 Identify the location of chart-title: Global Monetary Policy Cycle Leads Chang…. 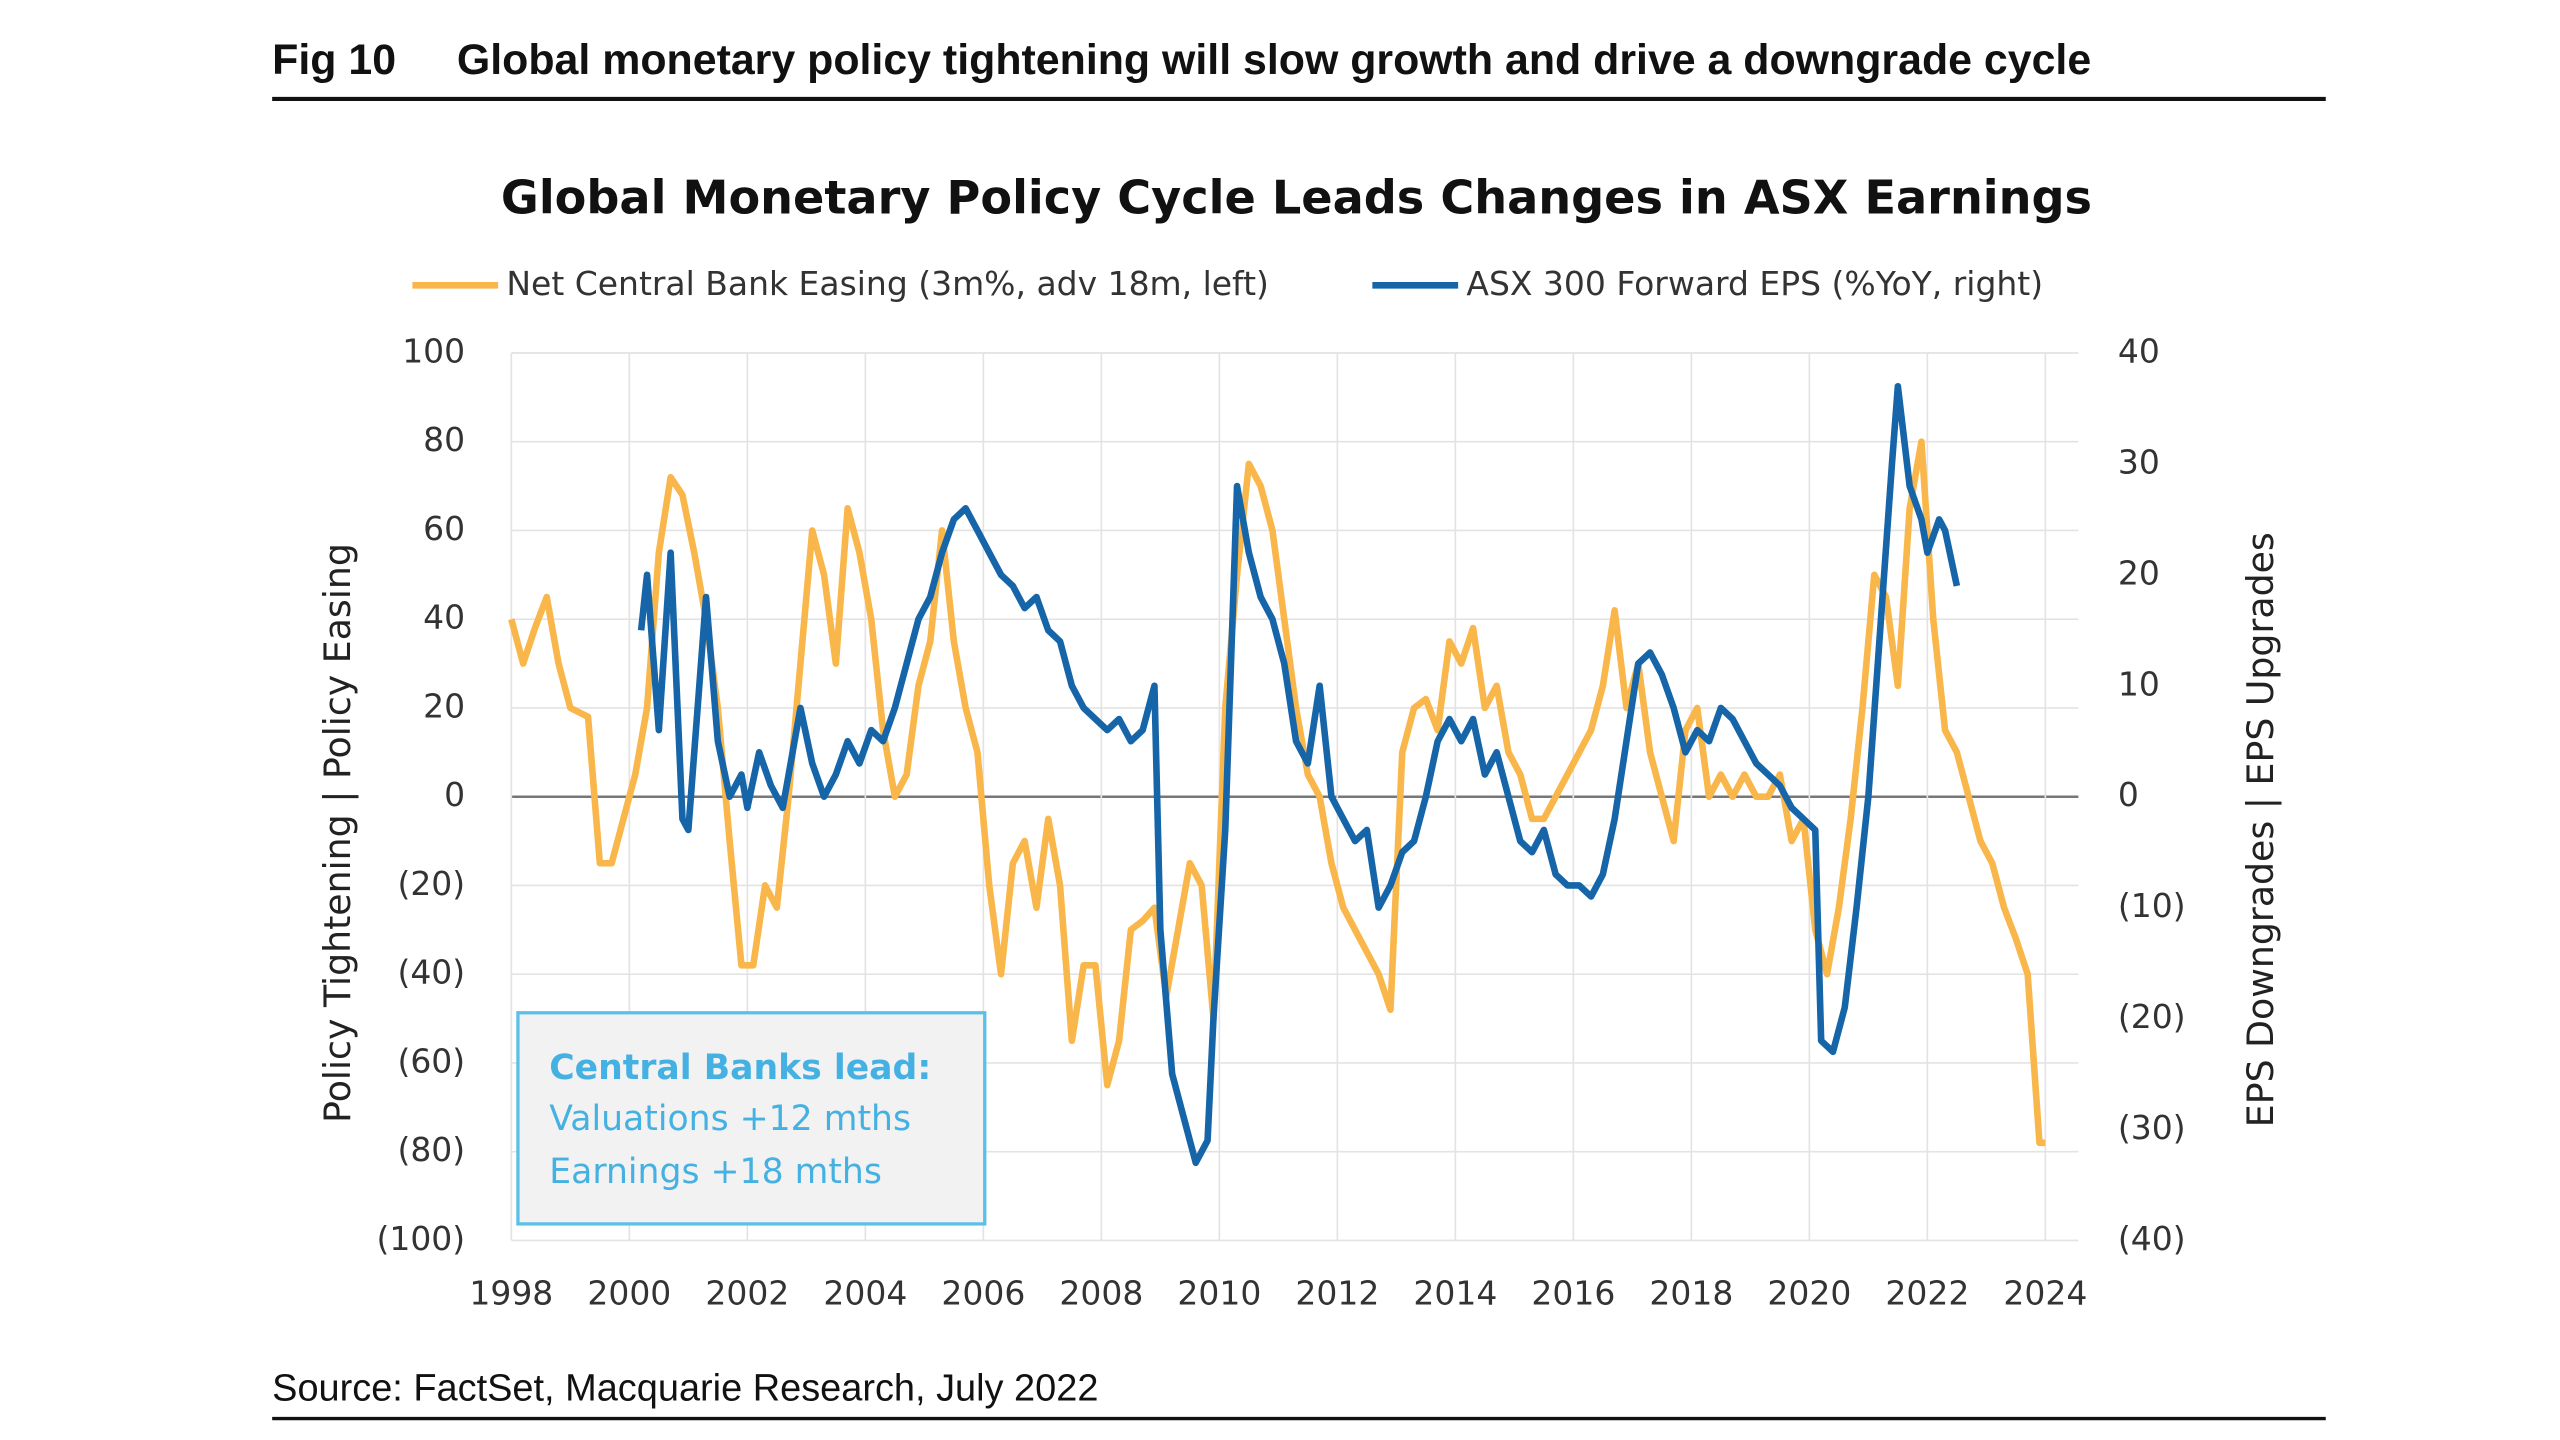
(1296, 198).